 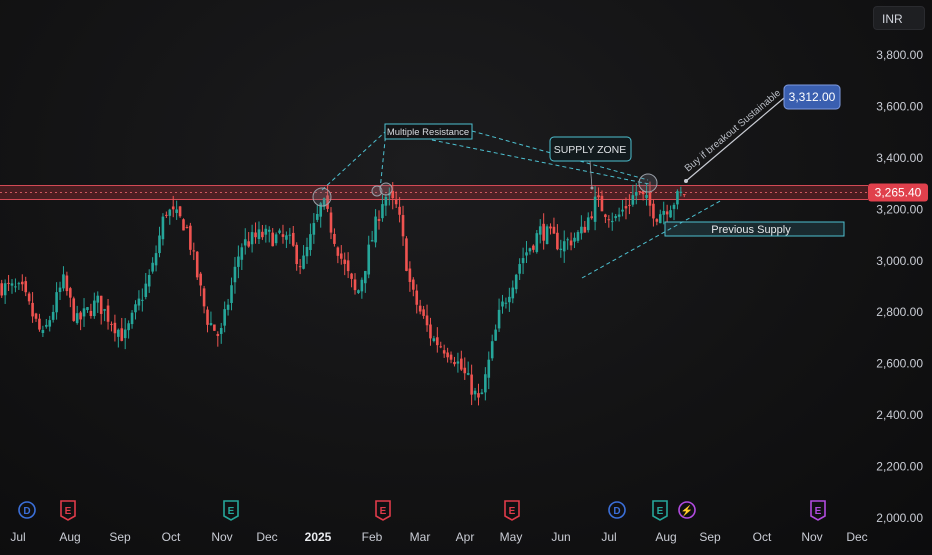 I want to click on event-letter: E, so click(x=231, y=511).